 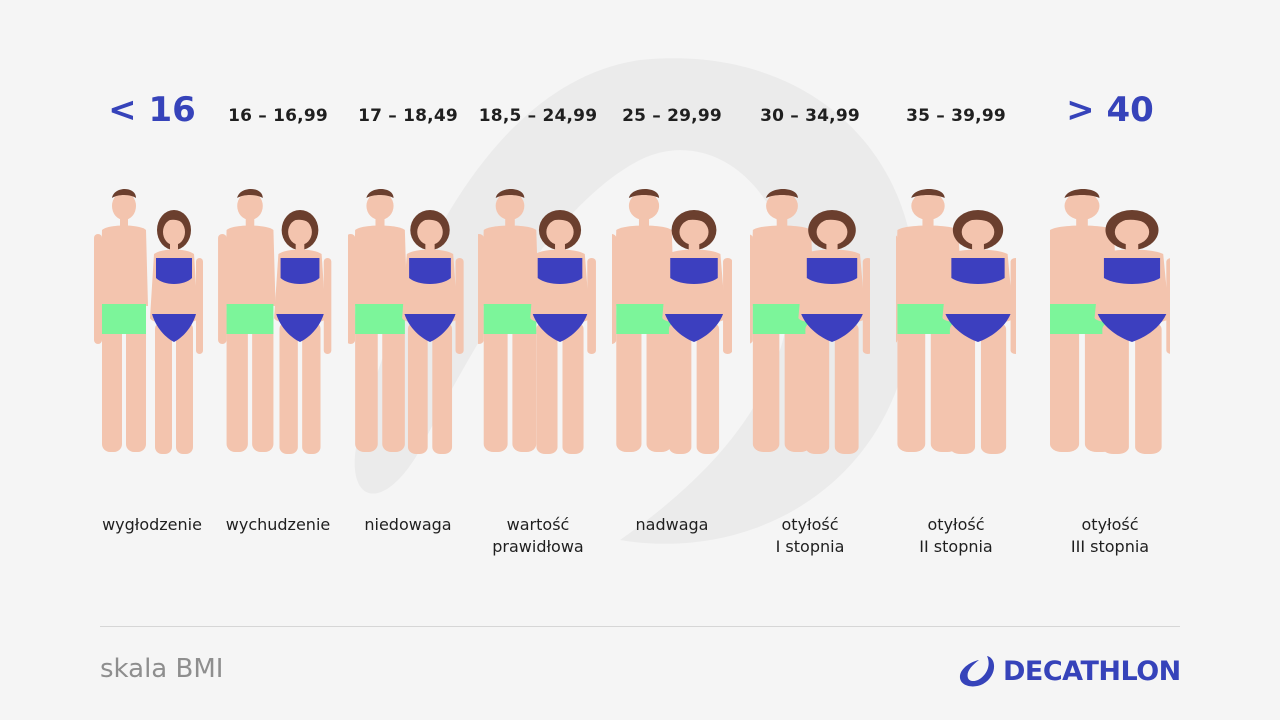 I want to click on bmi-category-label: otyłość II stopnia, so click(x=956, y=536).